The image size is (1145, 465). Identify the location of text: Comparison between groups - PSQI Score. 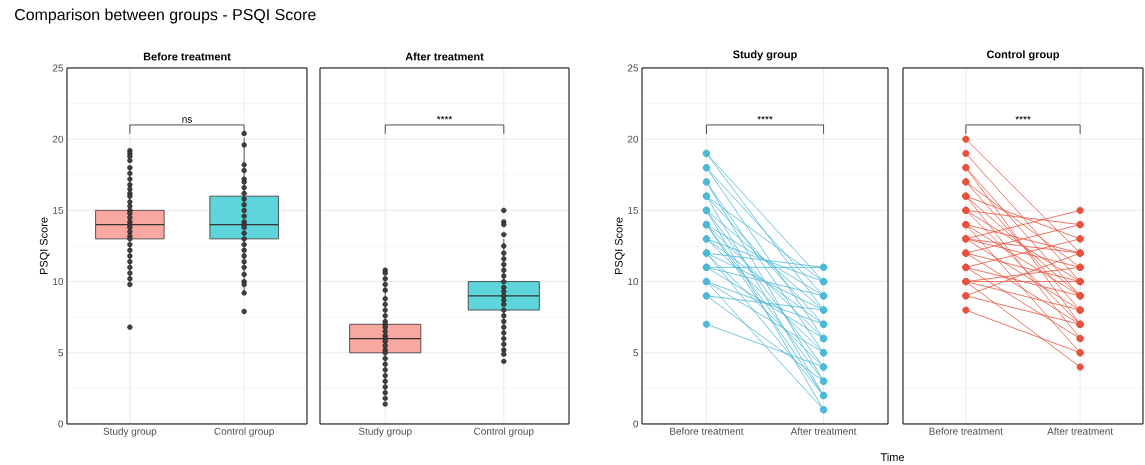
(165, 16).